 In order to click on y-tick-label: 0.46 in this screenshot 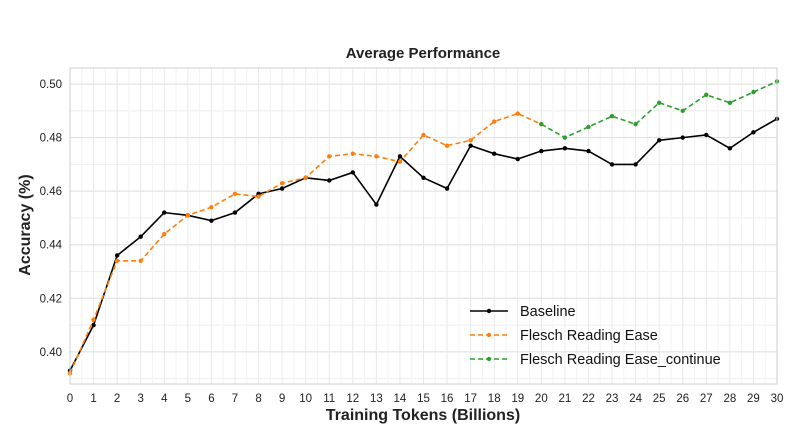, I will do `click(51, 192)`.